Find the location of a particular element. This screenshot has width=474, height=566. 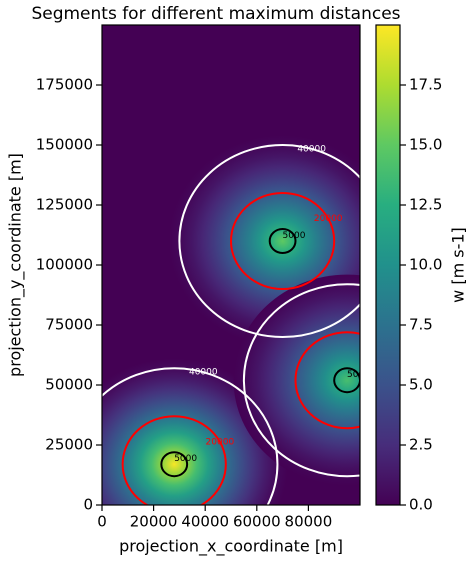

colorbar-tick-label: 12.5 is located at coordinates (425, 205).